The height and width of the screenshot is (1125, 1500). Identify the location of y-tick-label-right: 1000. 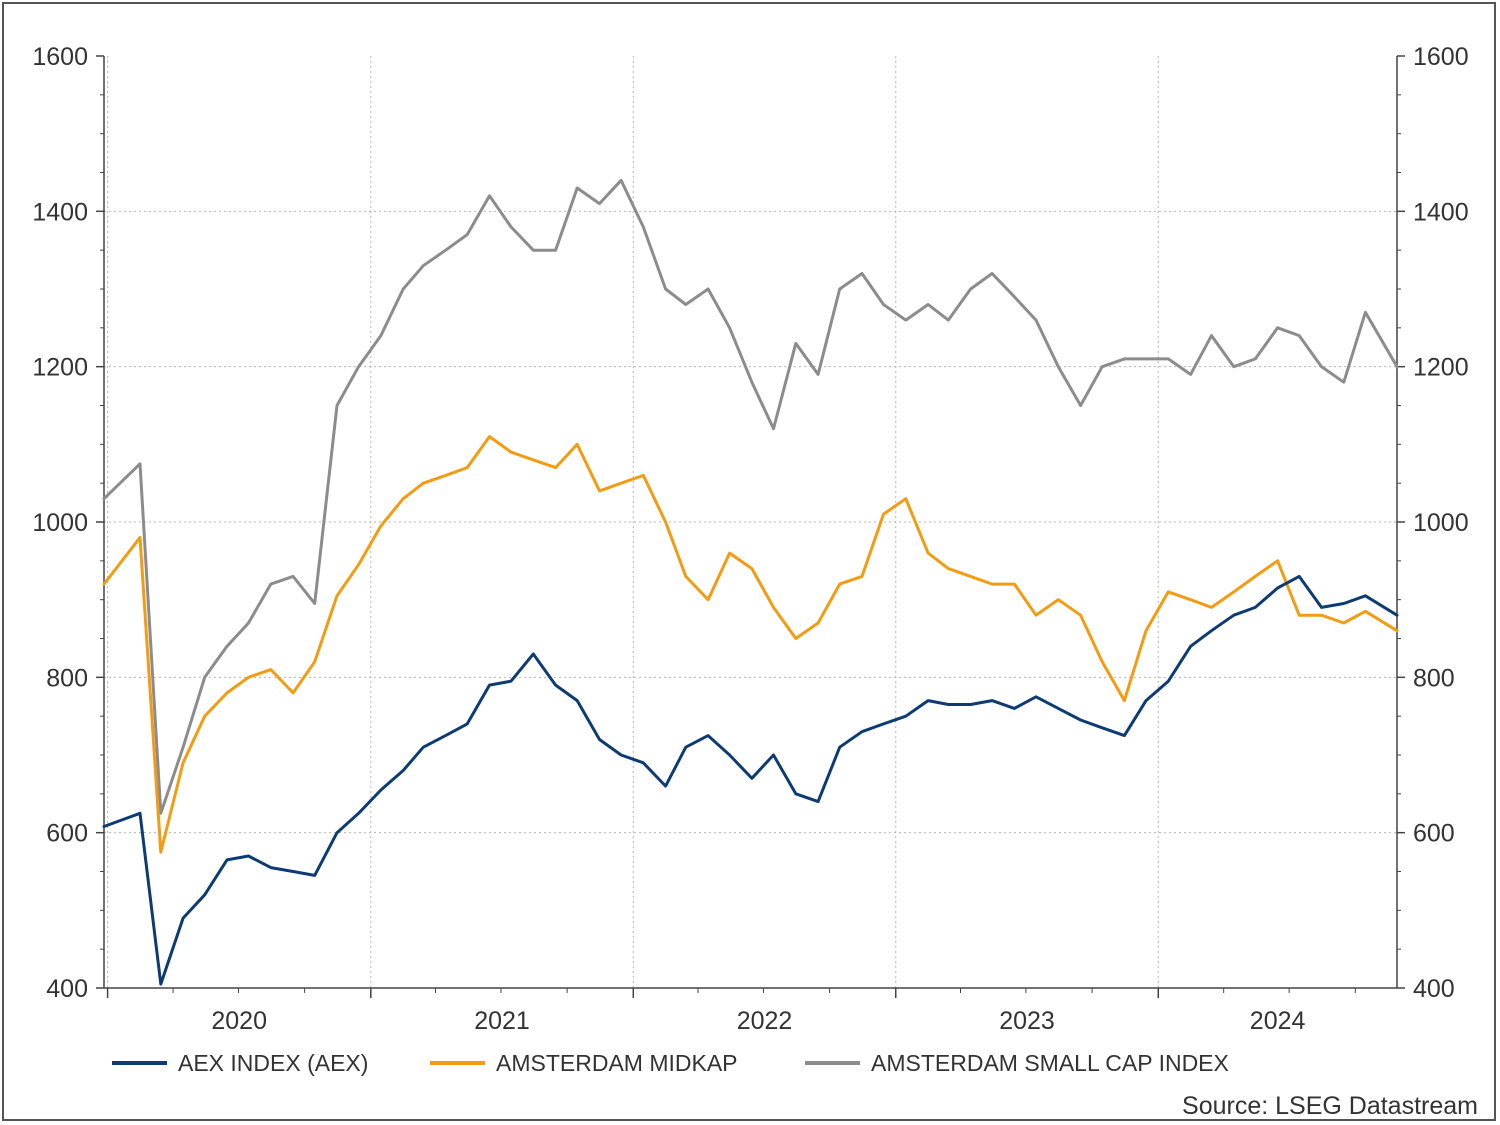
(1441, 523).